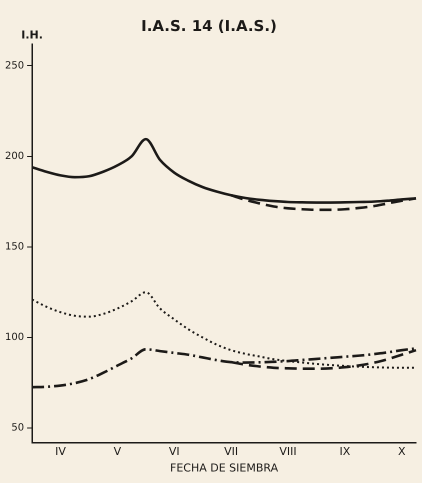 This screenshot has width=422, height=483. I want to click on x-tick-label: VI, so click(174, 451).